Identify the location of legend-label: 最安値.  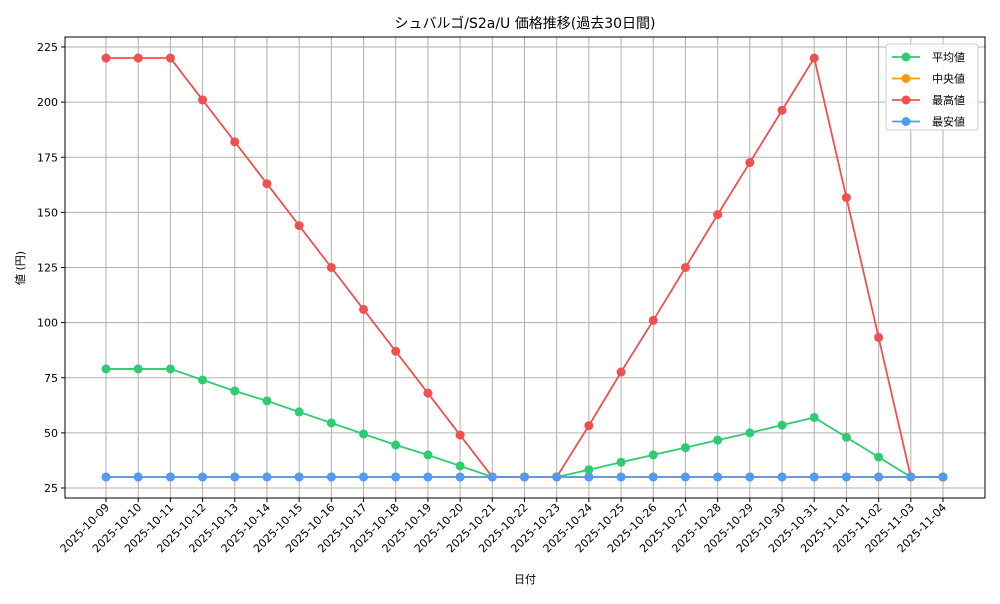
(948, 122).